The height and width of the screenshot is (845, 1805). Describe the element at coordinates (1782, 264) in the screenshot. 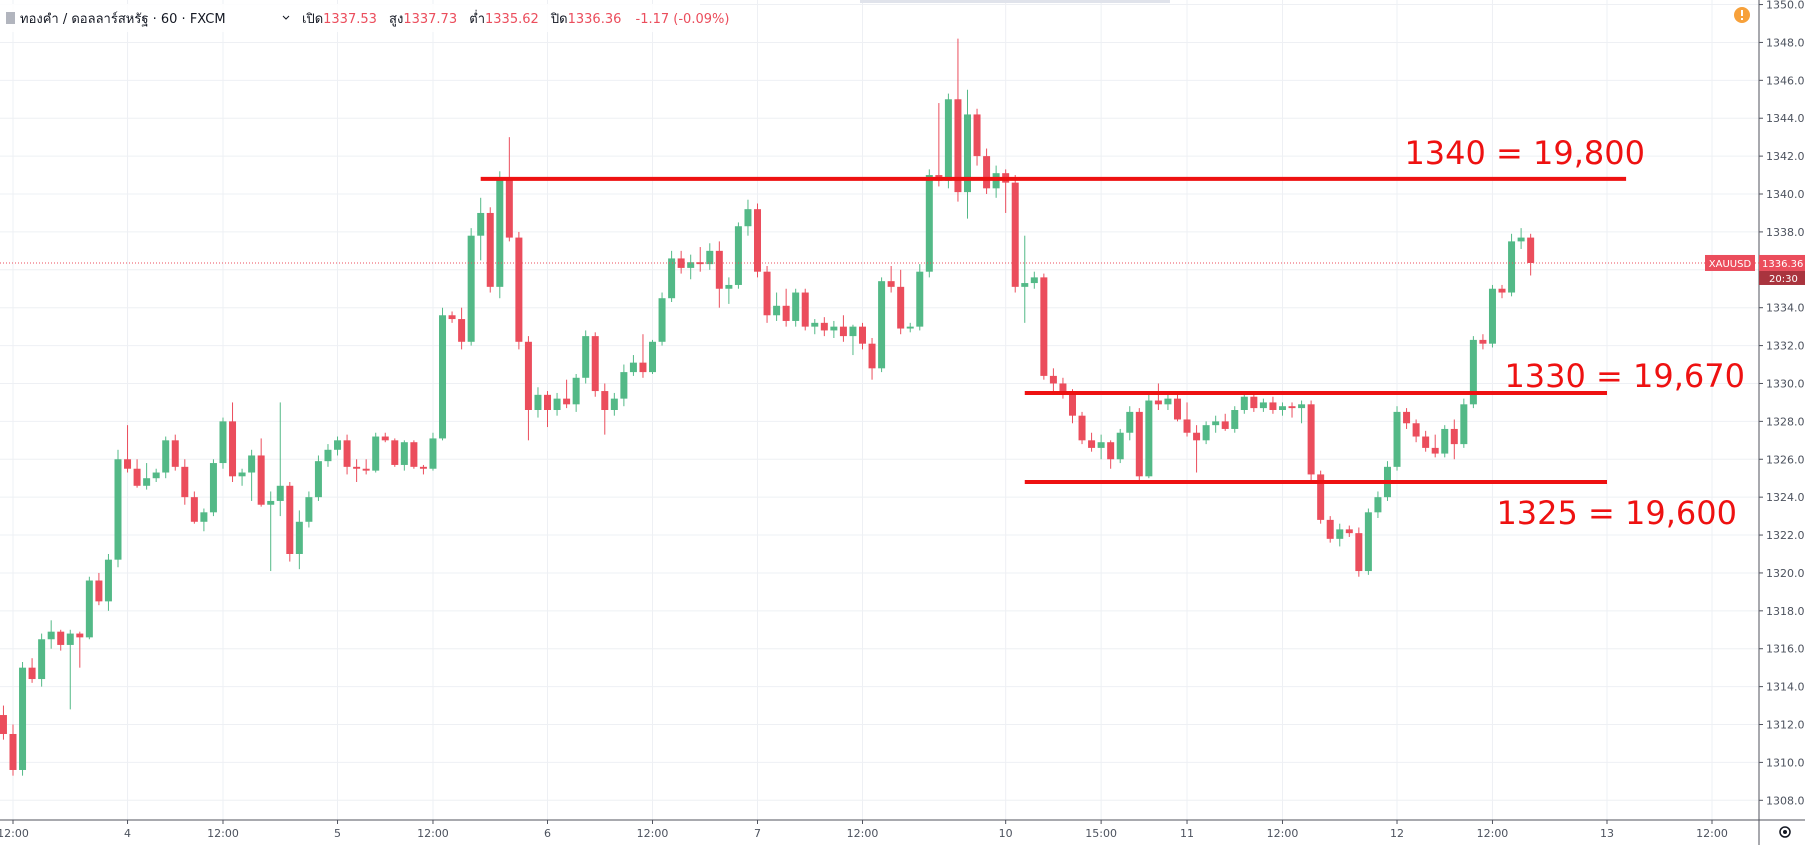

I see `price-tag-label: 1336.36` at that location.